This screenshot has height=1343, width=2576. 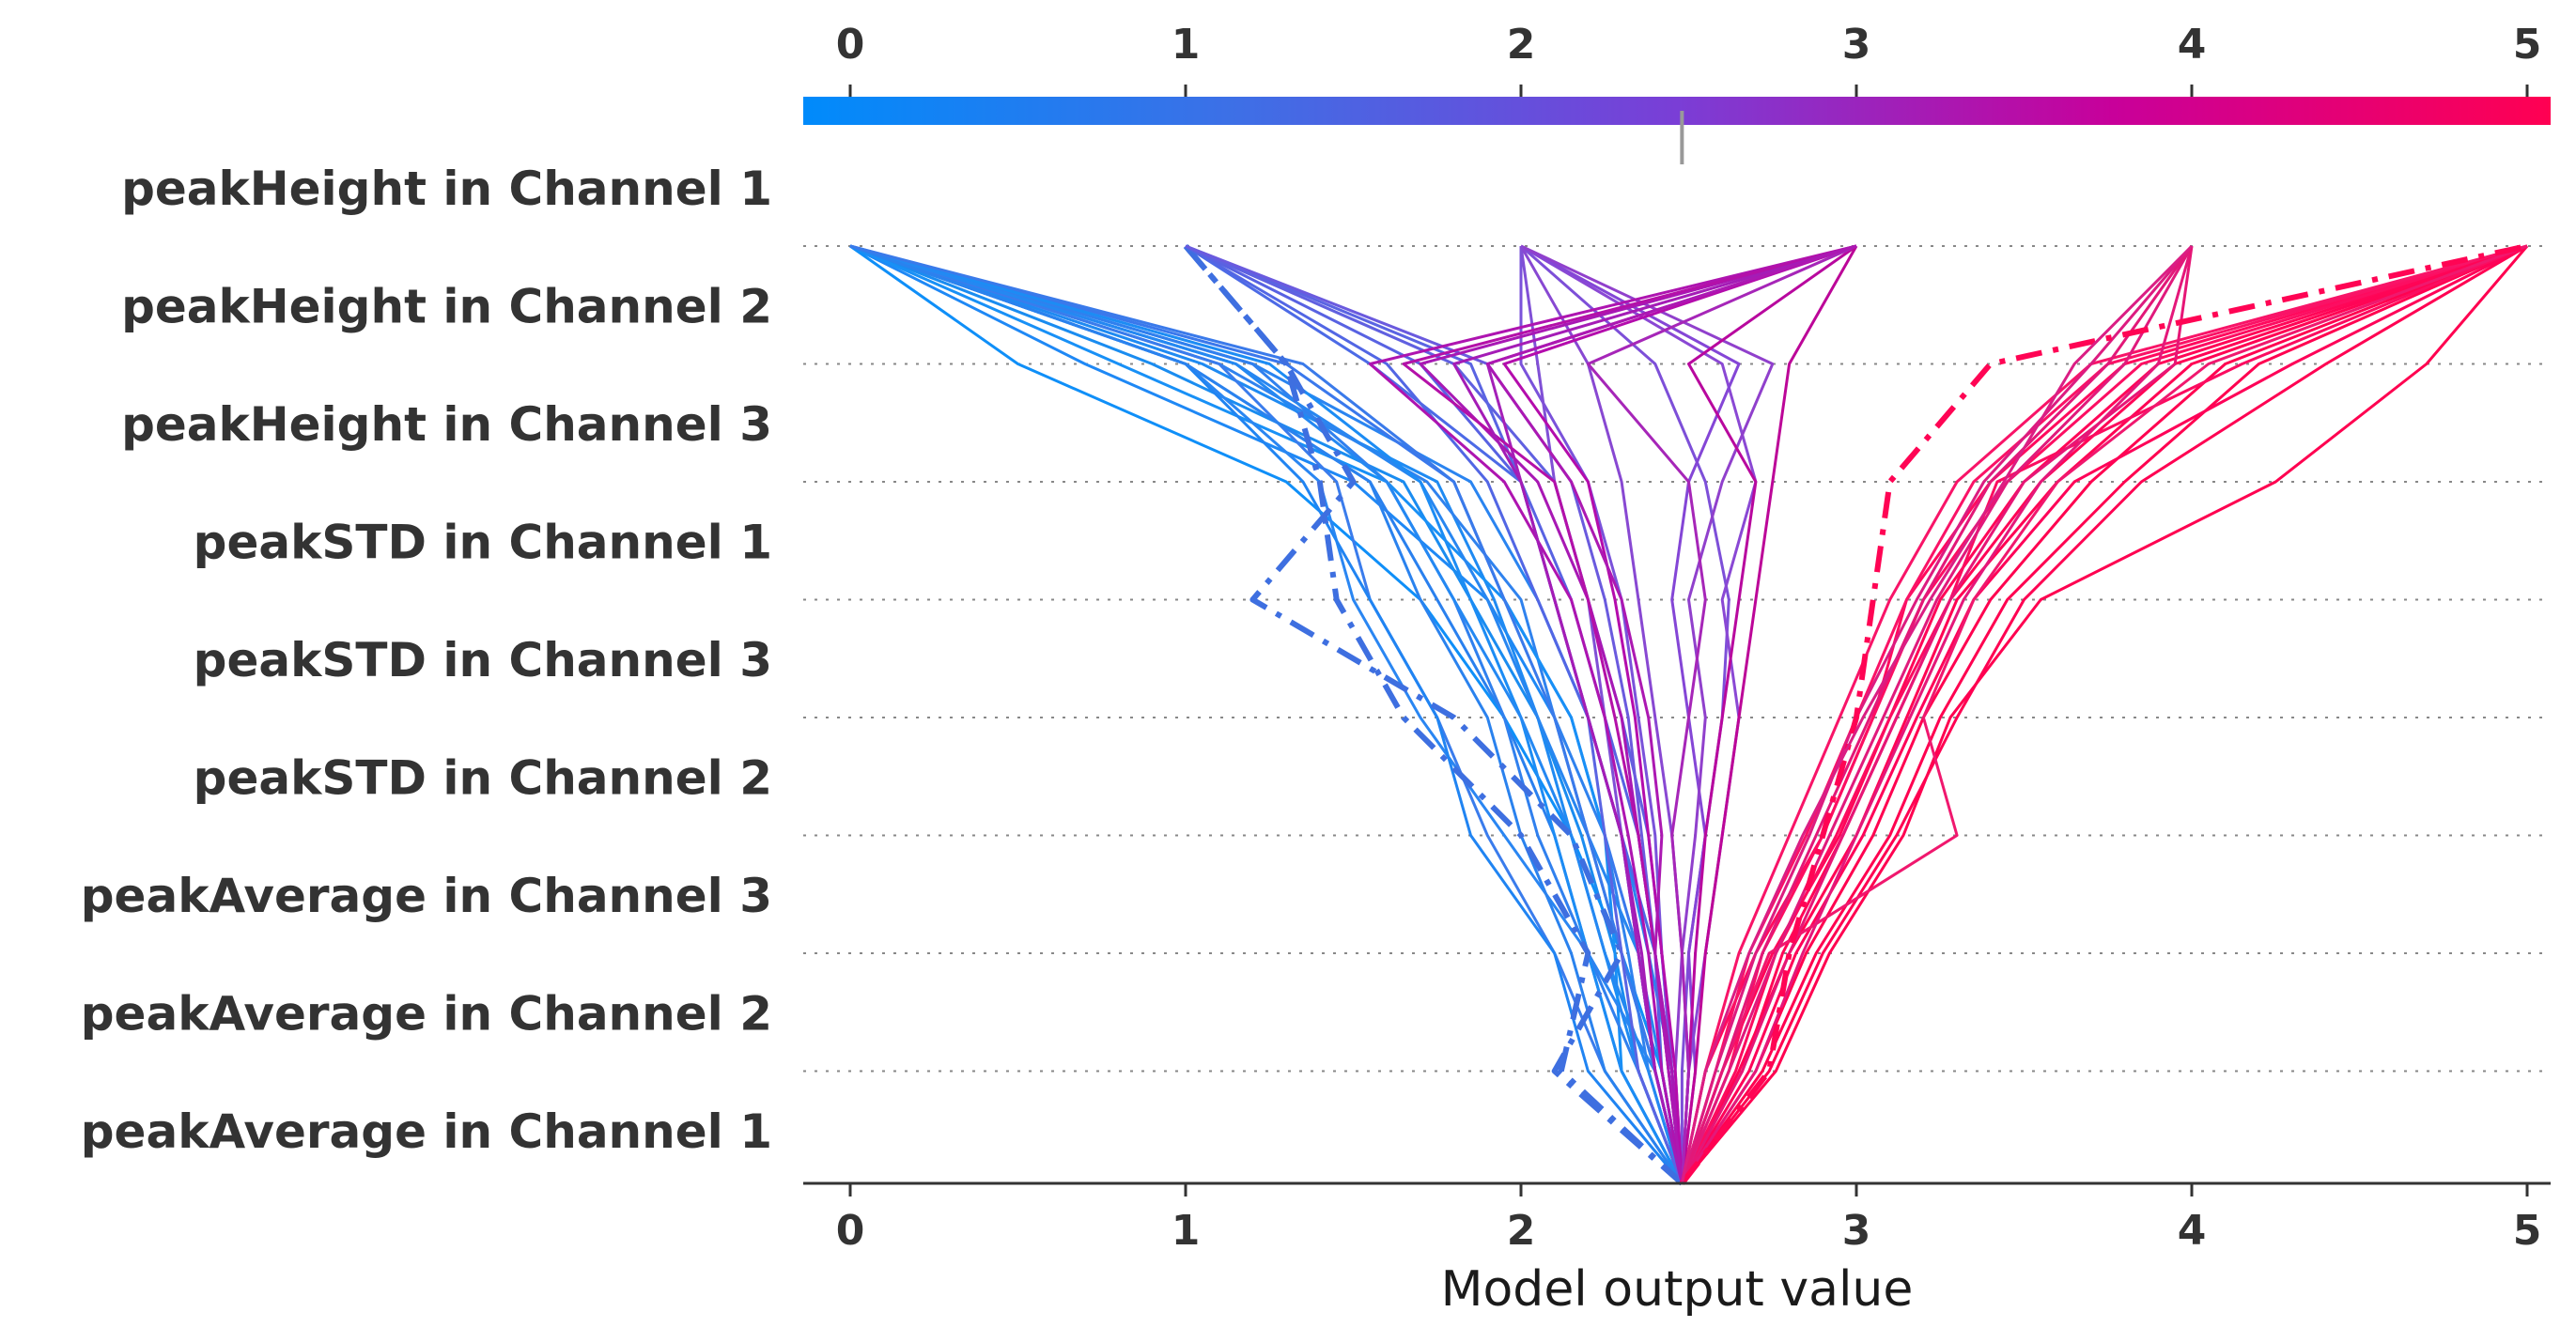 I want to click on x-axis-title: Model output value, so click(x=1678, y=1289).